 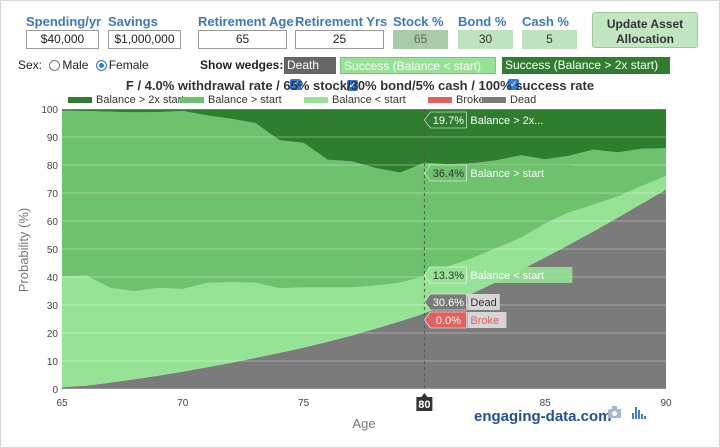 What do you see at coordinates (133, 21) in the screenshot?
I see `savings-label: Savings` at bounding box center [133, 21].